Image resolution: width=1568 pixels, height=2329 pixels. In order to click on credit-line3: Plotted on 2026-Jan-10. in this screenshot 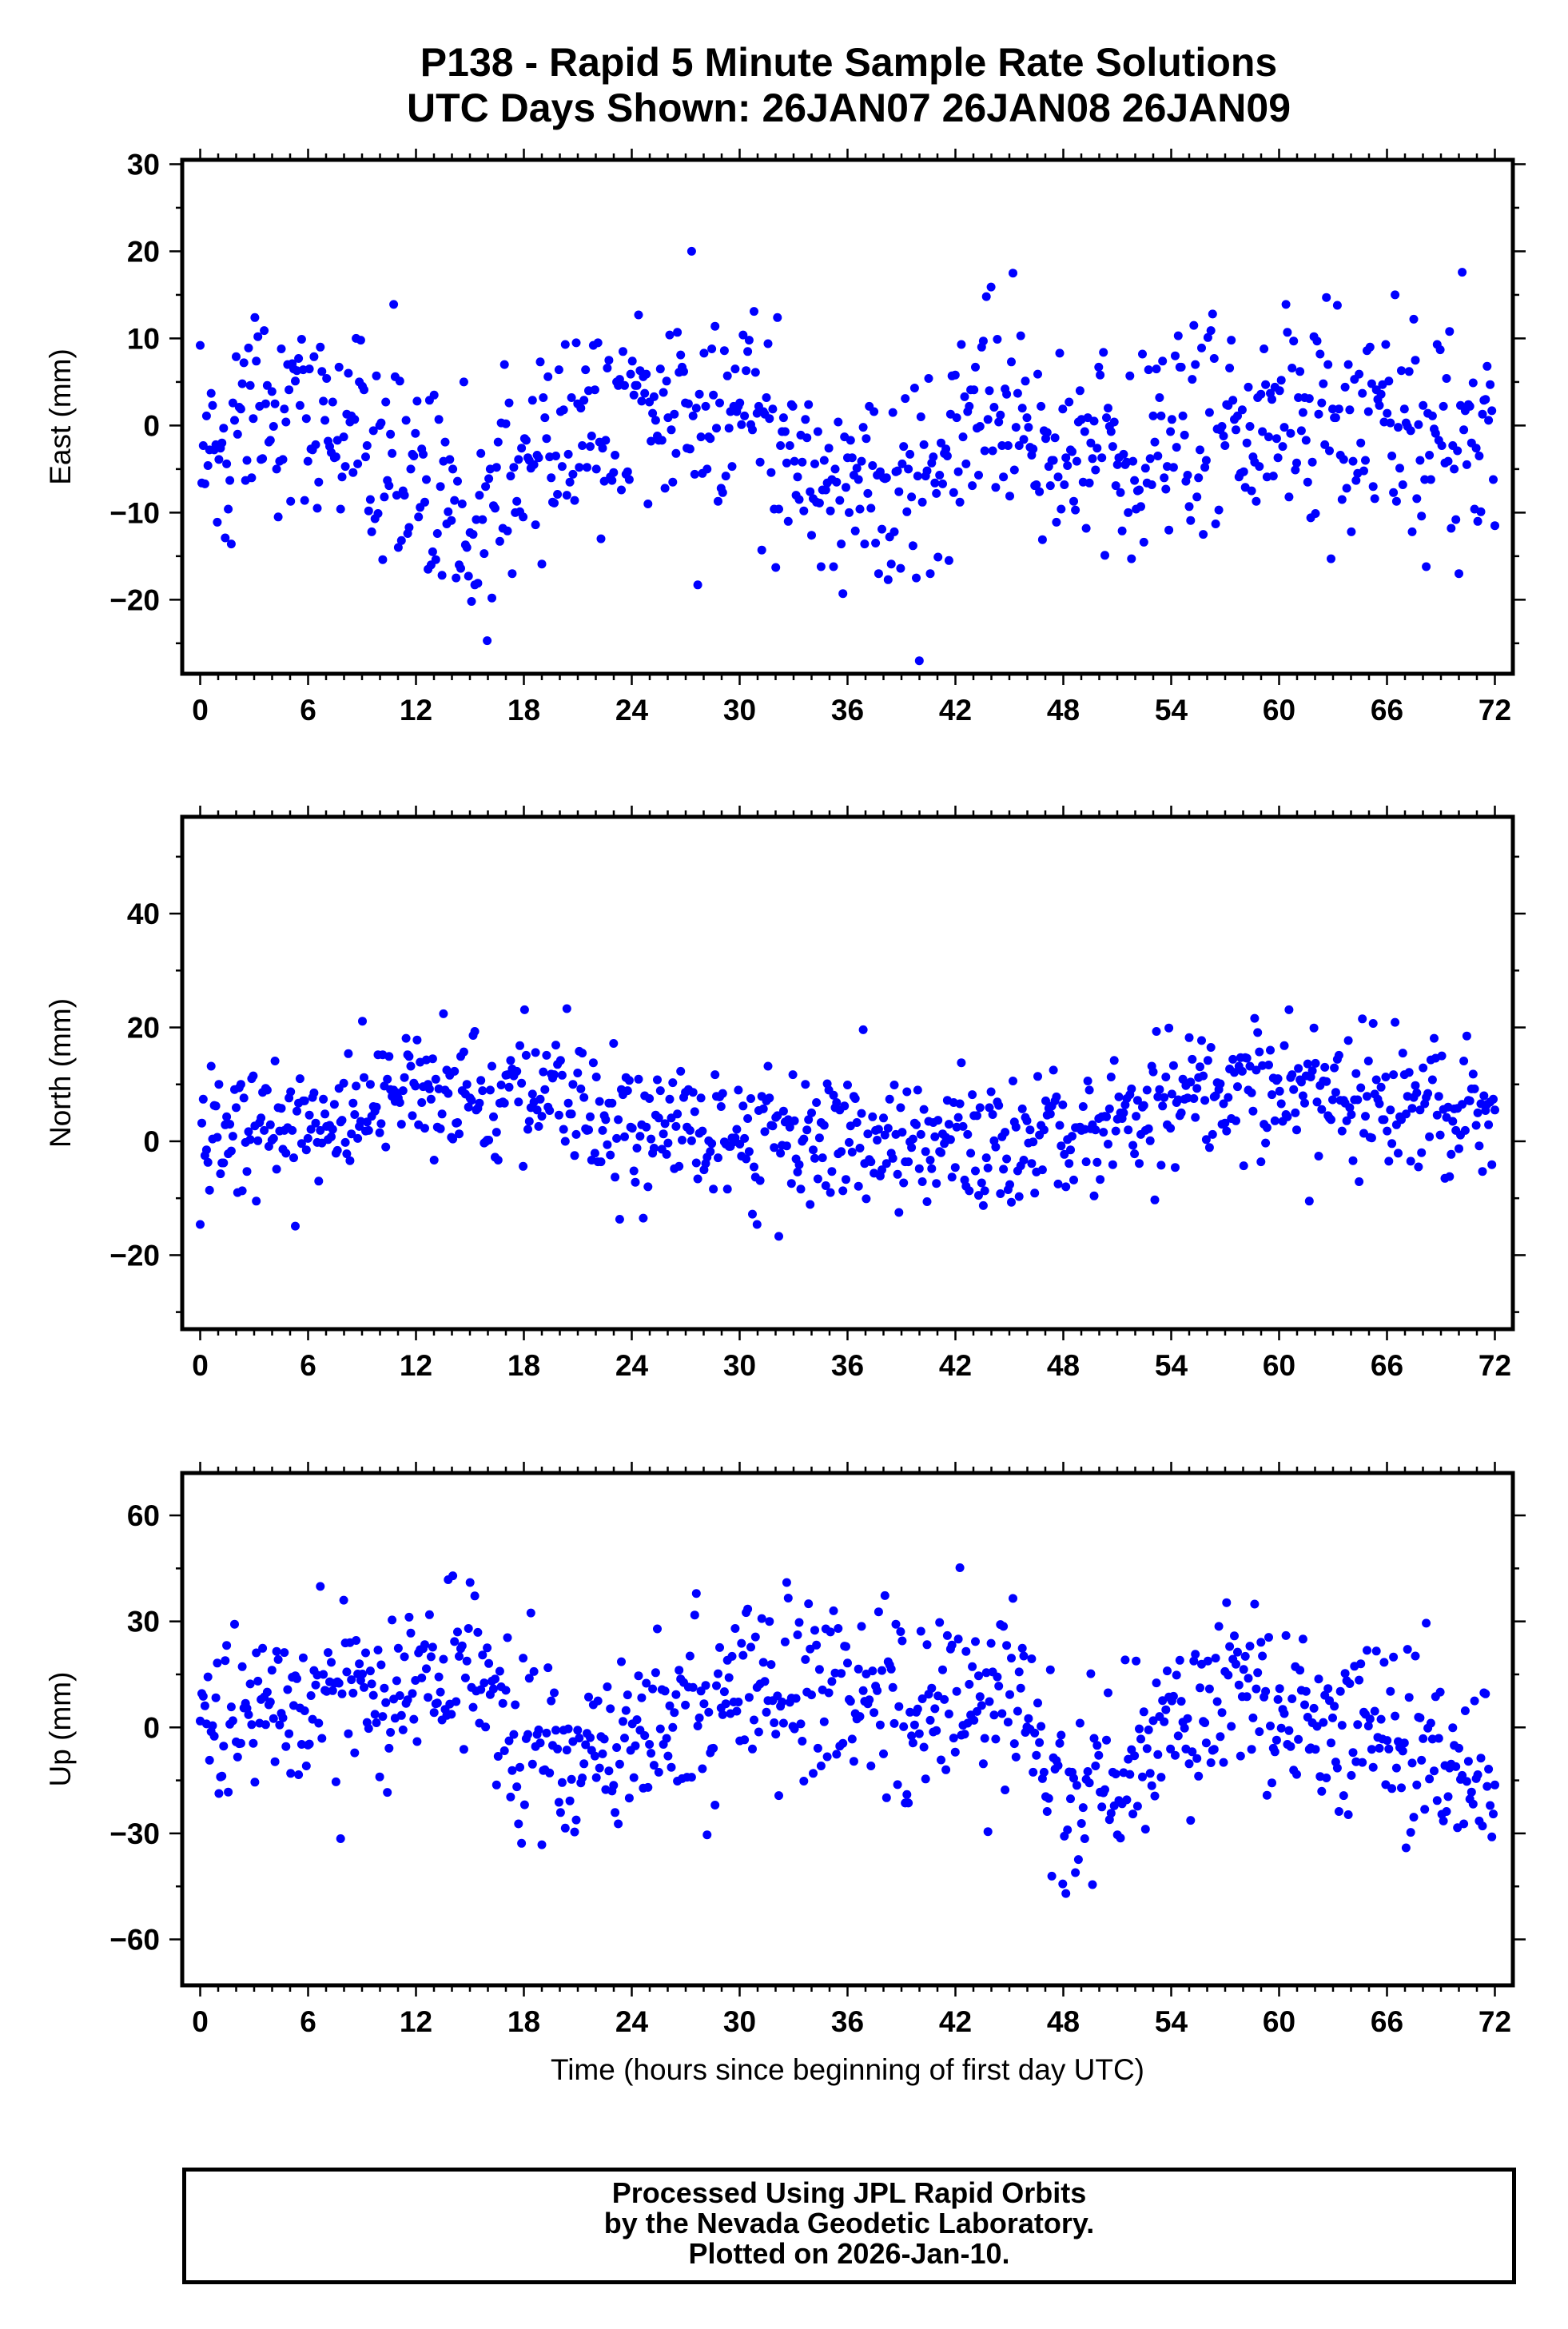, I will do `click(849, 2253)`.